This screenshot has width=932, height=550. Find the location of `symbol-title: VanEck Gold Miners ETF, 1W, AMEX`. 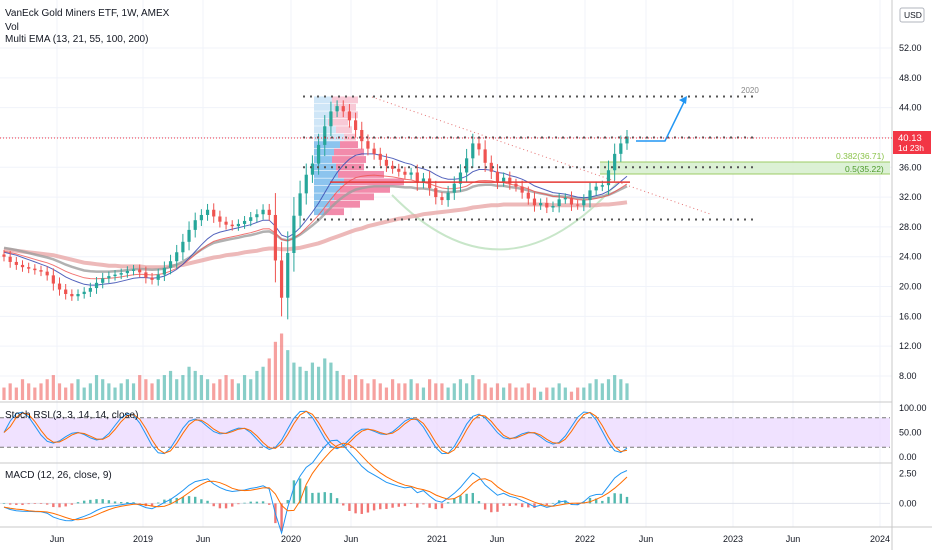

symbol-title: VanEck Gold Miners ETF, 1W, AMEX is located at coordinates (87, 13).